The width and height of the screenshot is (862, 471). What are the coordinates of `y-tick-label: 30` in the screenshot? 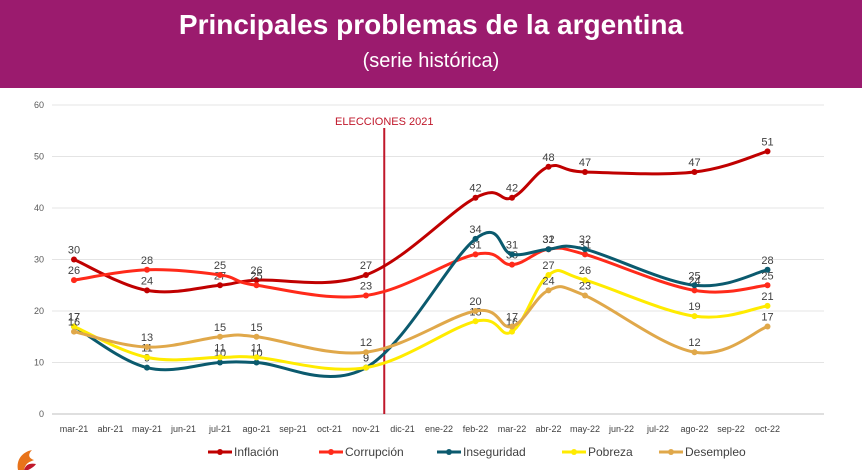 It's located at (39, 260).